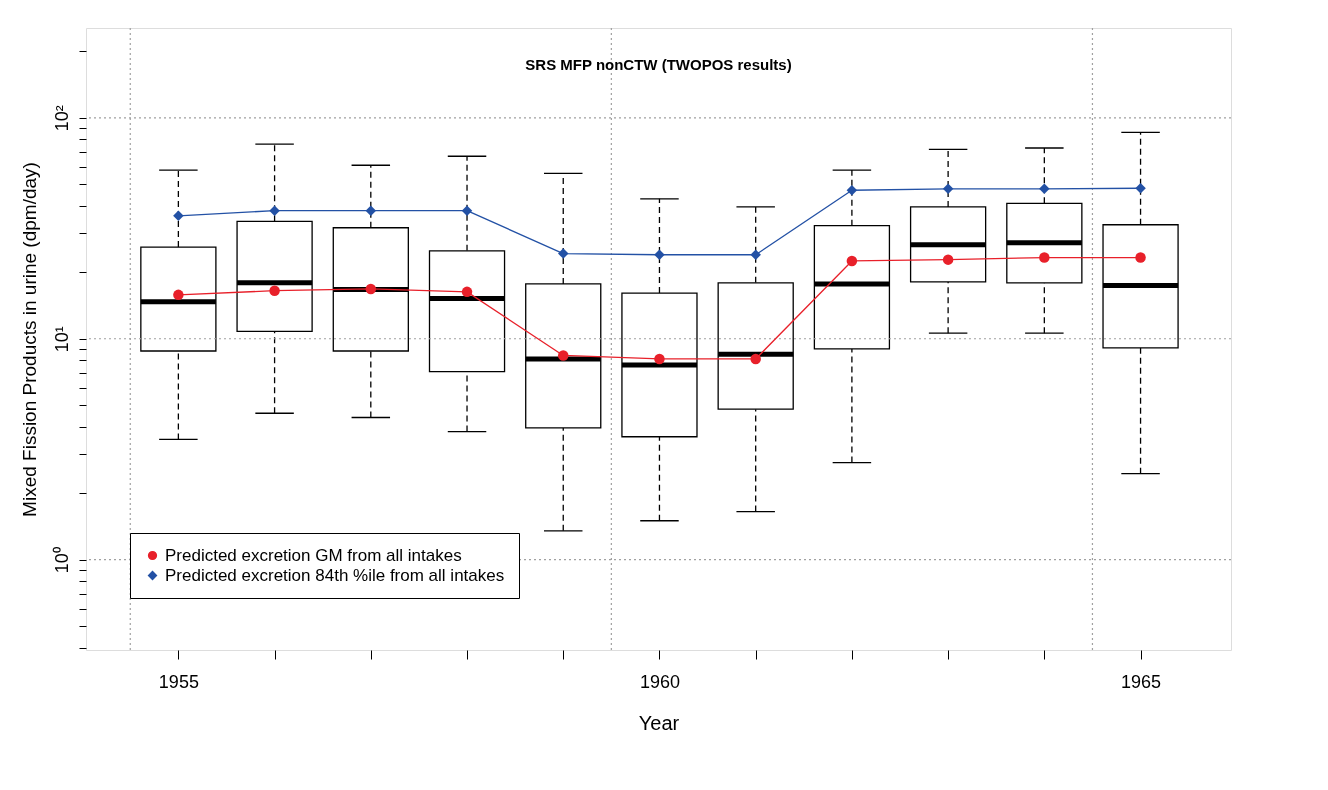 The width and height of the screenshot is (1328, 790). I want to click on x-tick-label: 1955, so click(178, 681).